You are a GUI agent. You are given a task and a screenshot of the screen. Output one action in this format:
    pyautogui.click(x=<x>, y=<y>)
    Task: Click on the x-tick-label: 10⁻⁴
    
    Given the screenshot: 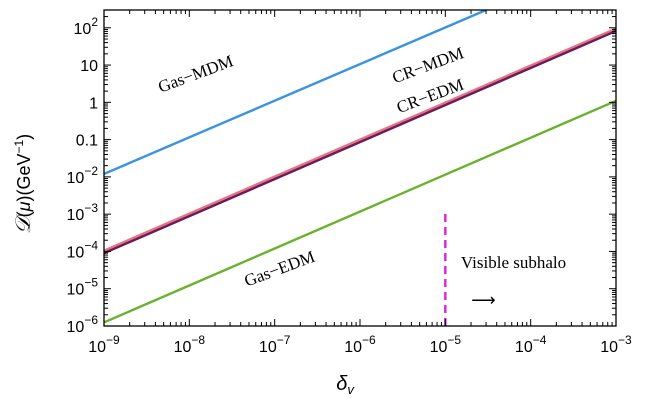 What is the action you would take?
    pyautogui.click(x=531, y=344)
    